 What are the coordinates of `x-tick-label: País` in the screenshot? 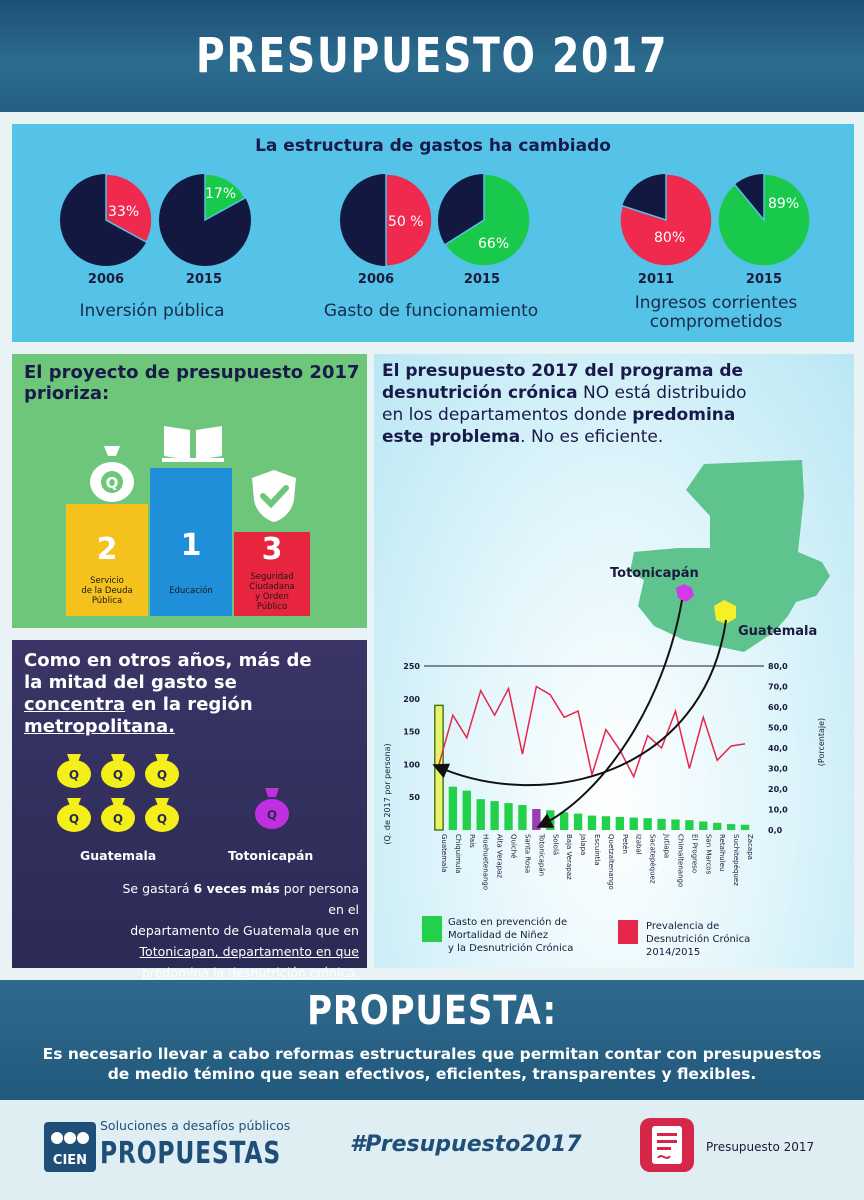 It's located at (472, 841).